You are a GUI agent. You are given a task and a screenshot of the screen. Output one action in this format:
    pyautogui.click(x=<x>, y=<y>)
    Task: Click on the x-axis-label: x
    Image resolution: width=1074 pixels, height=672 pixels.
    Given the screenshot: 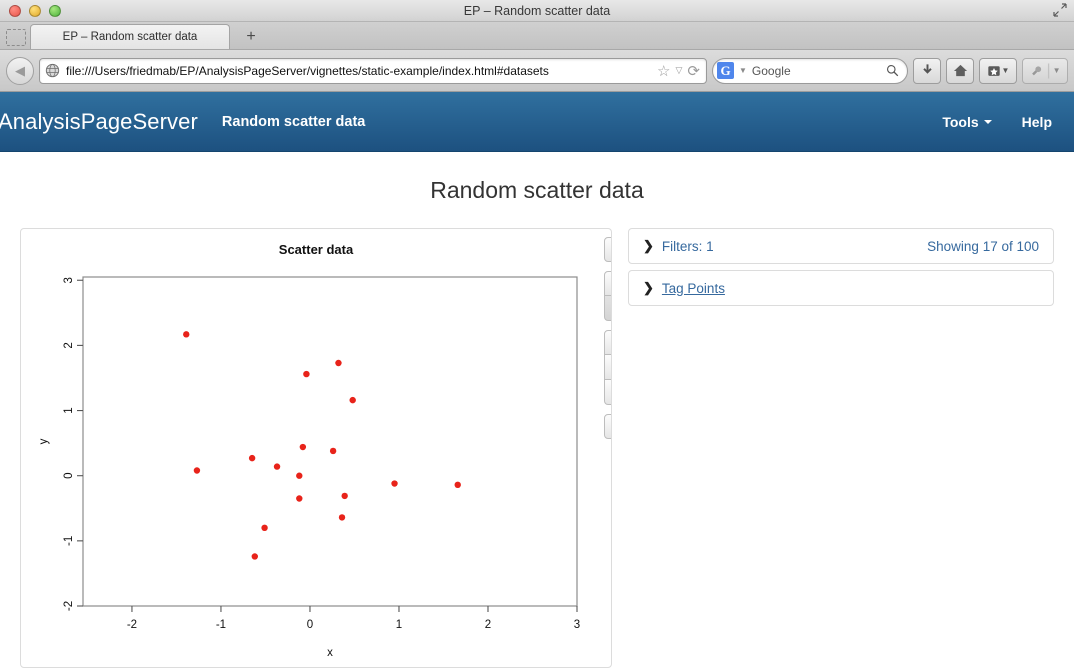 What is the action you would take?
    pyautogui.click(x=330, y=653)
    